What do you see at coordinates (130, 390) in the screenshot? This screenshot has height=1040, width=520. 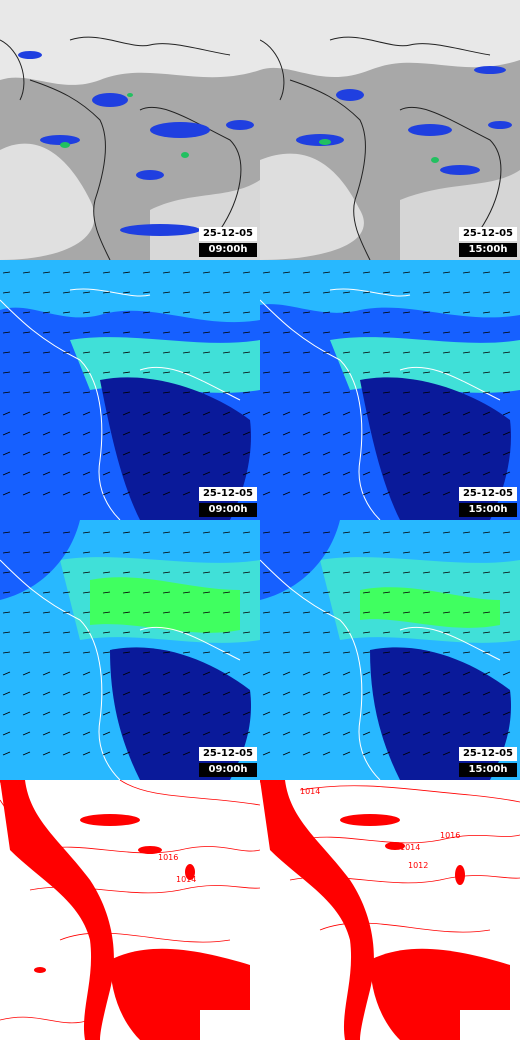 I see `wind-panel-0900: 25-12-05 09:00h` at bounding box center [130, 390].